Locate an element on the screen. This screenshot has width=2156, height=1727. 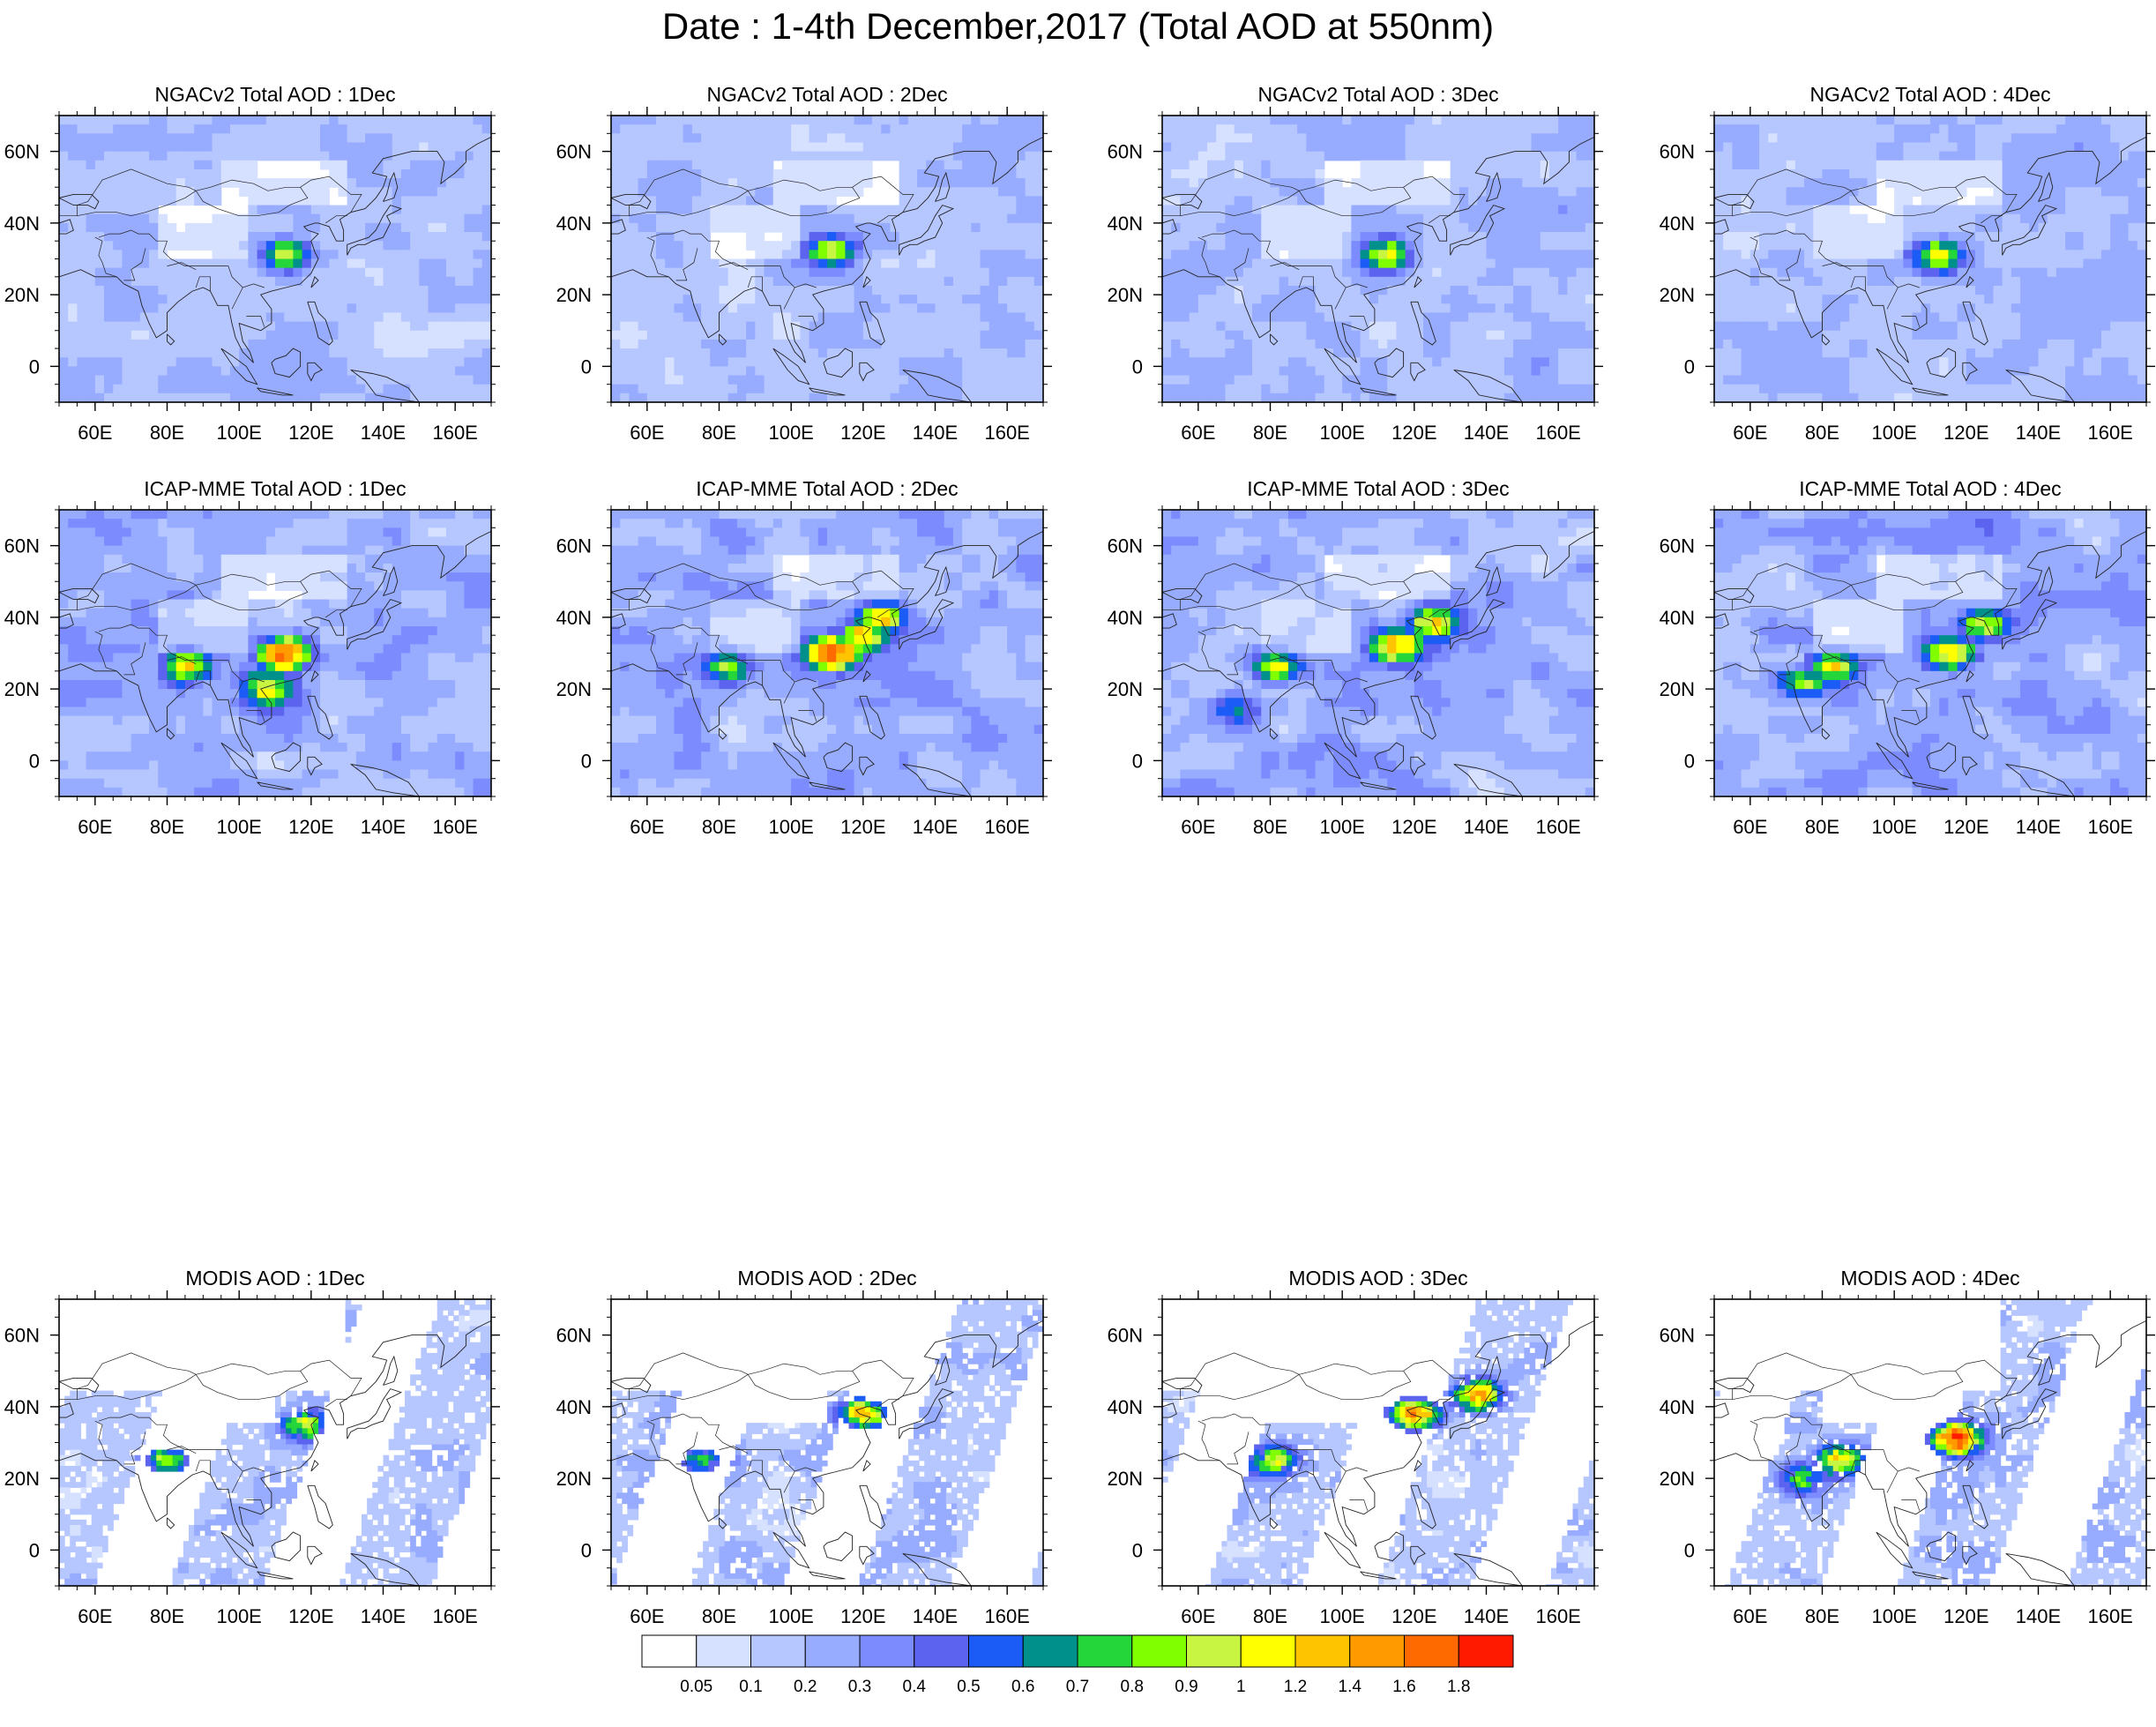
panel-title: MODIS AOD : 2Dec is located at coordinates (826, 1278).